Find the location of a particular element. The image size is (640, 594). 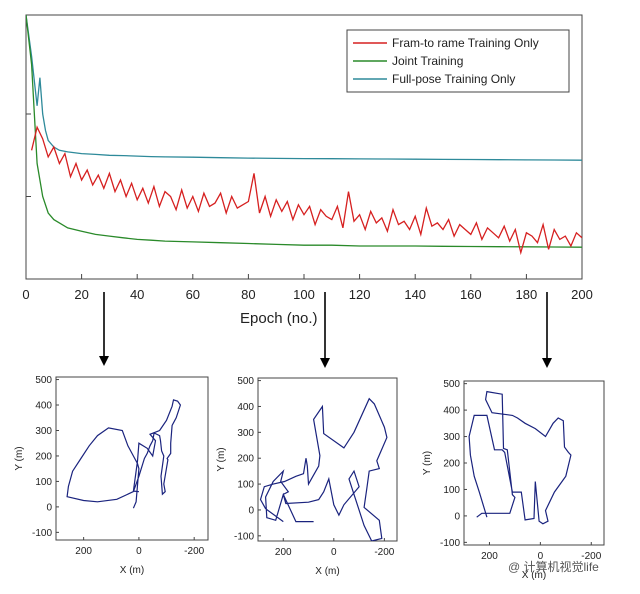

main-x-tick-label: 100 is located at coordinates (304, 294).